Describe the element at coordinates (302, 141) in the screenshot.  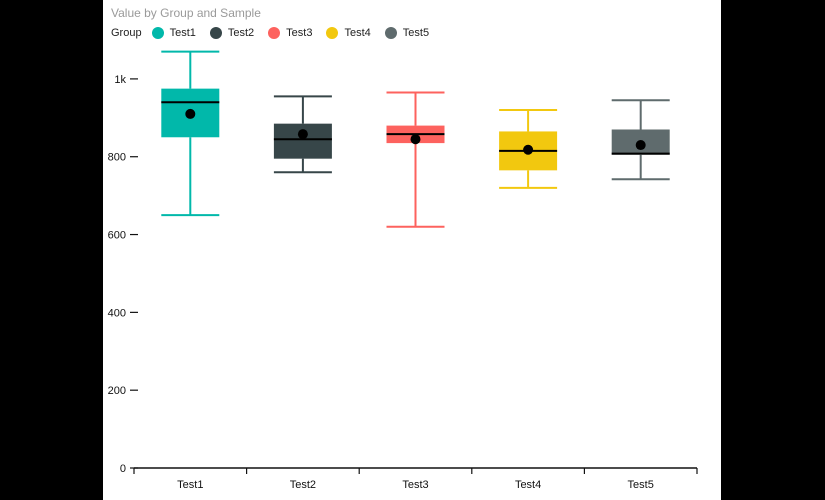
I see `box-test2` at that location.